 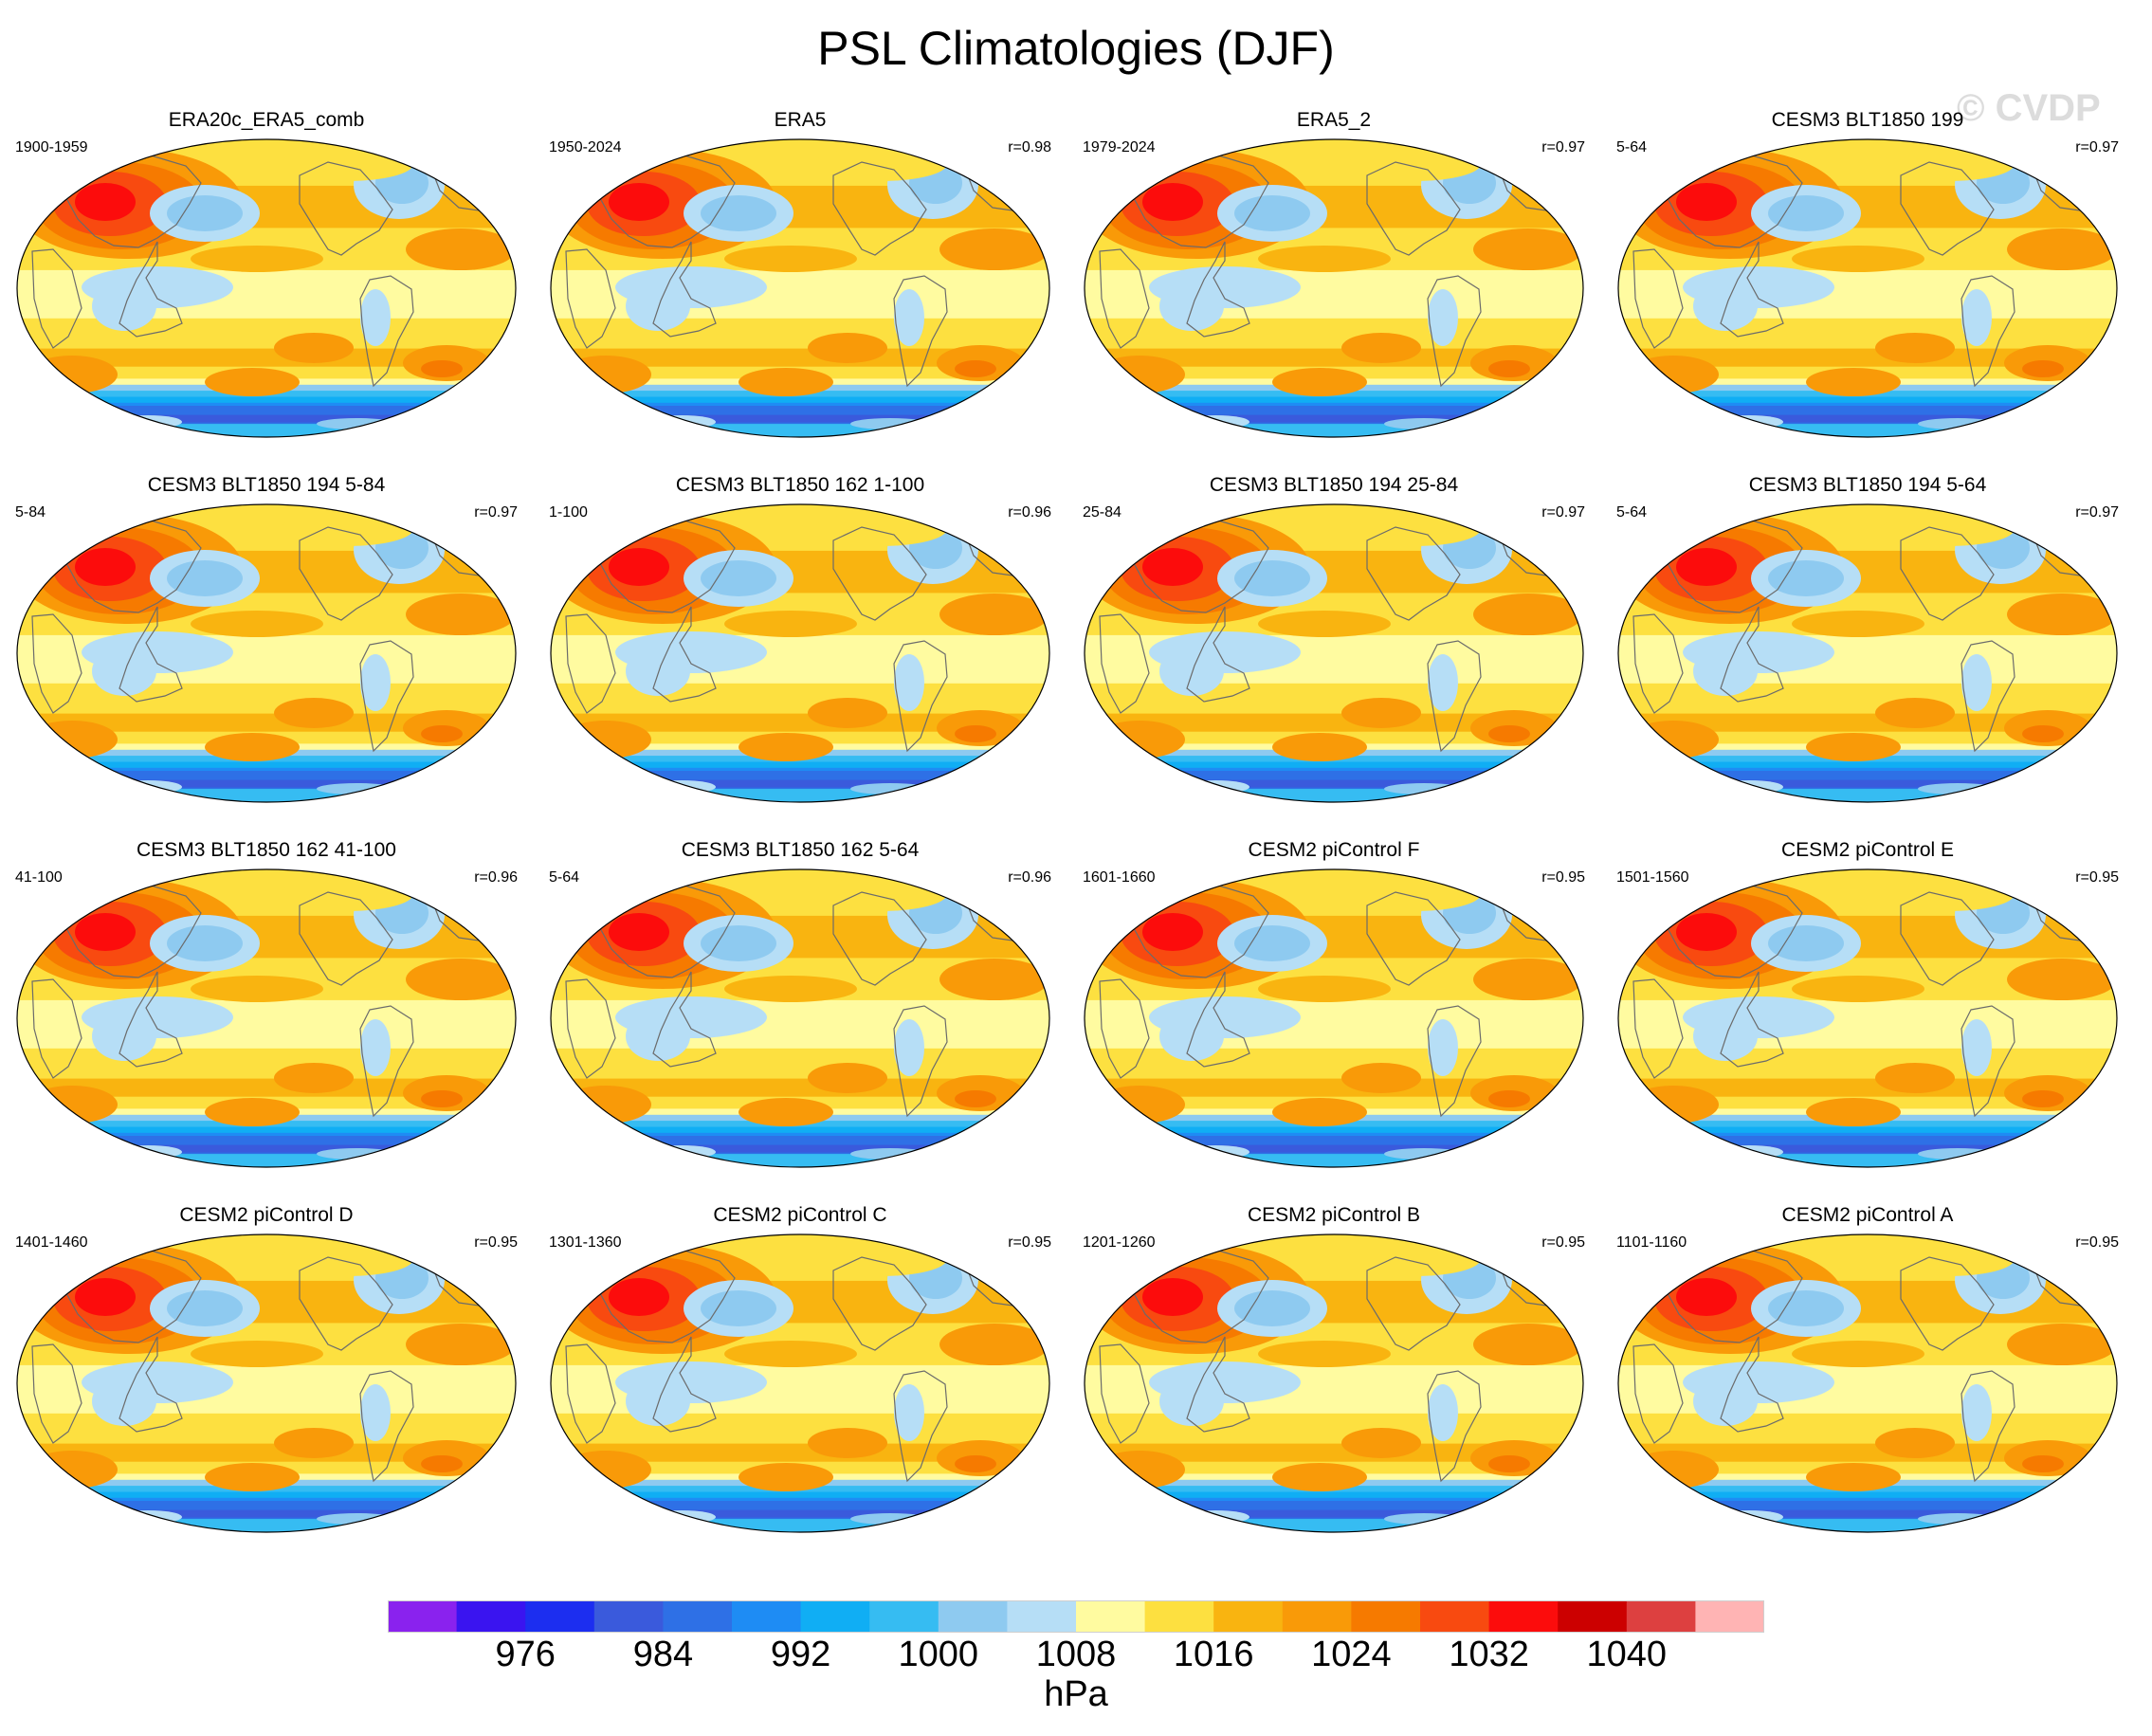 I want to click on map-panel: CESM2 piControl E 1501-1560 r=0.95, so click(x=1867, y=1020).